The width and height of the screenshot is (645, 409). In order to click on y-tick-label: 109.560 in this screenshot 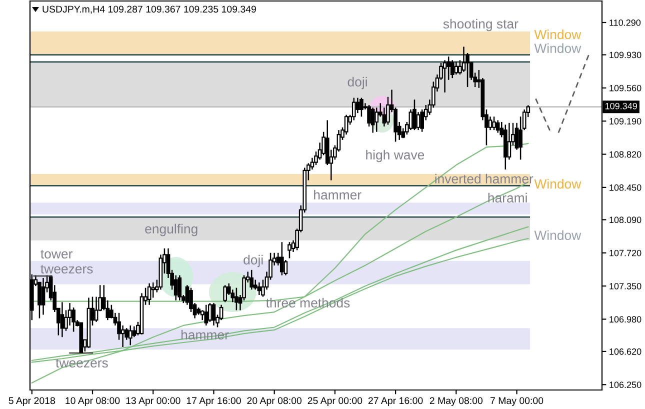, I will do `click(626, 88)`.